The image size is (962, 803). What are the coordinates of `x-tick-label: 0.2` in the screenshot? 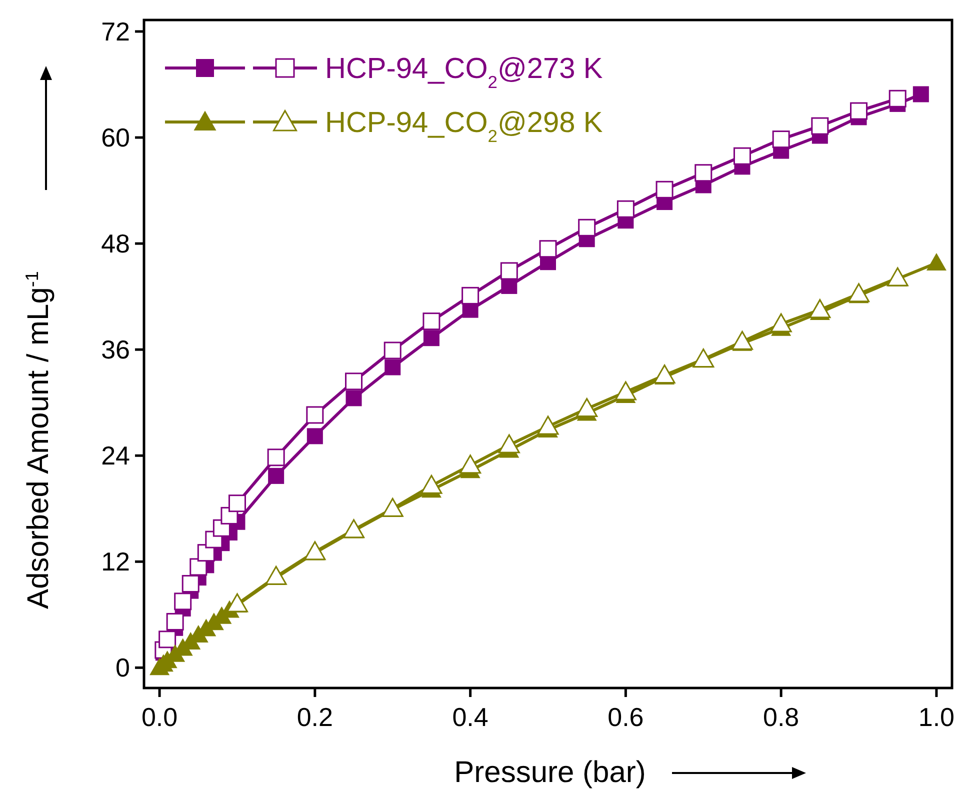 It's located at (314, 717).